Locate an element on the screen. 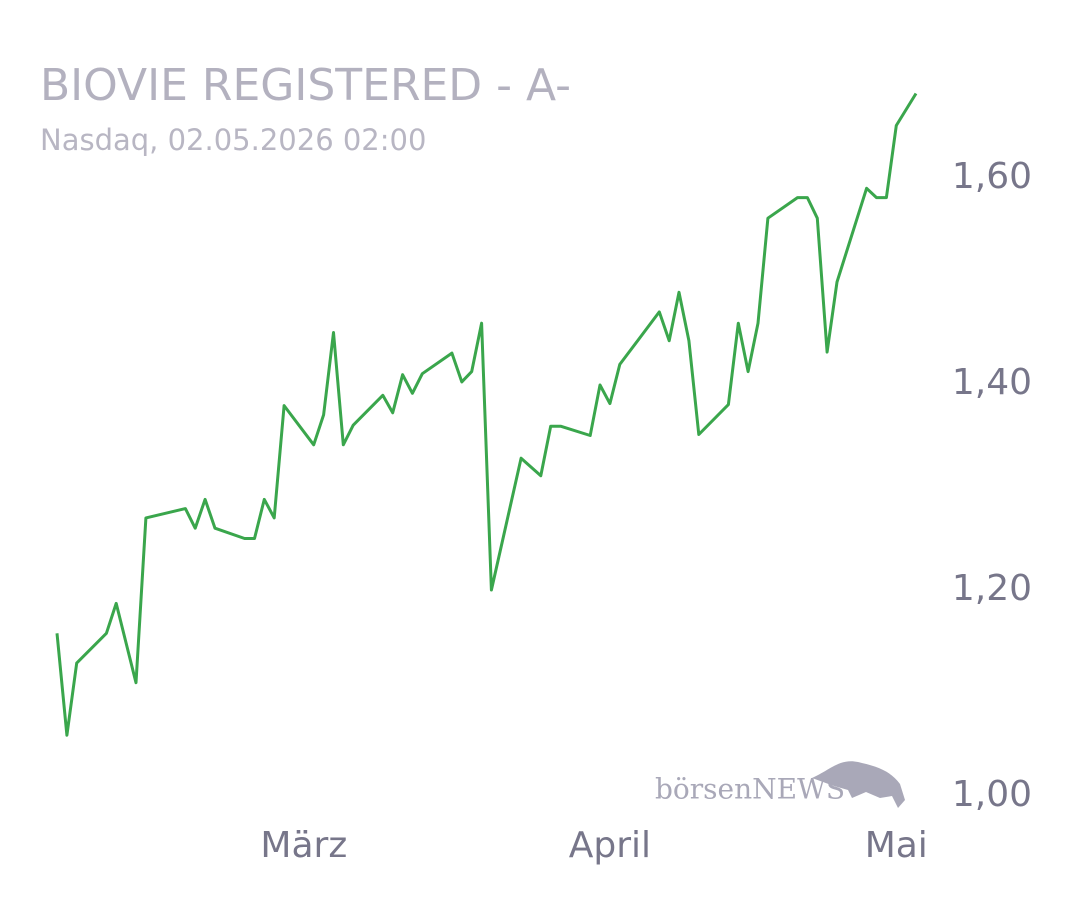 Image resolution: width=1080 pixels, height=900 pixels. x-tick-label: Mai is located at coordinates (896, 845).